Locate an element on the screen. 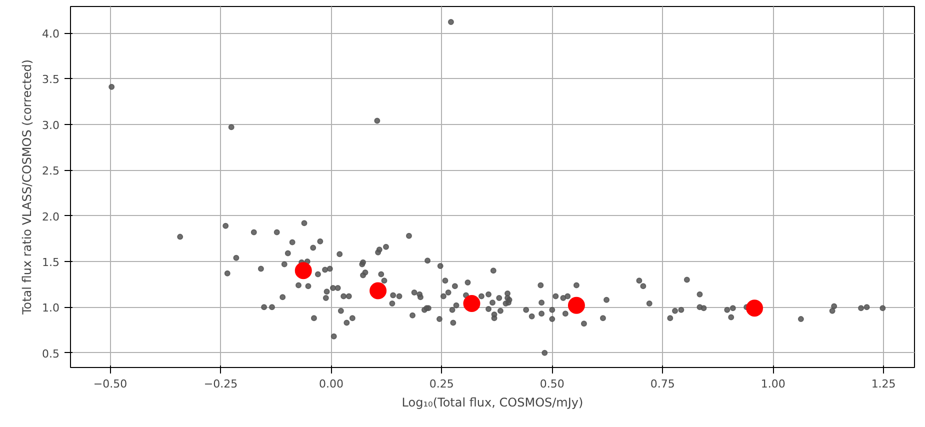 This screenshot has height=427, width=925. y-tick-label: 3.0 is located at coordinates (51, 125).